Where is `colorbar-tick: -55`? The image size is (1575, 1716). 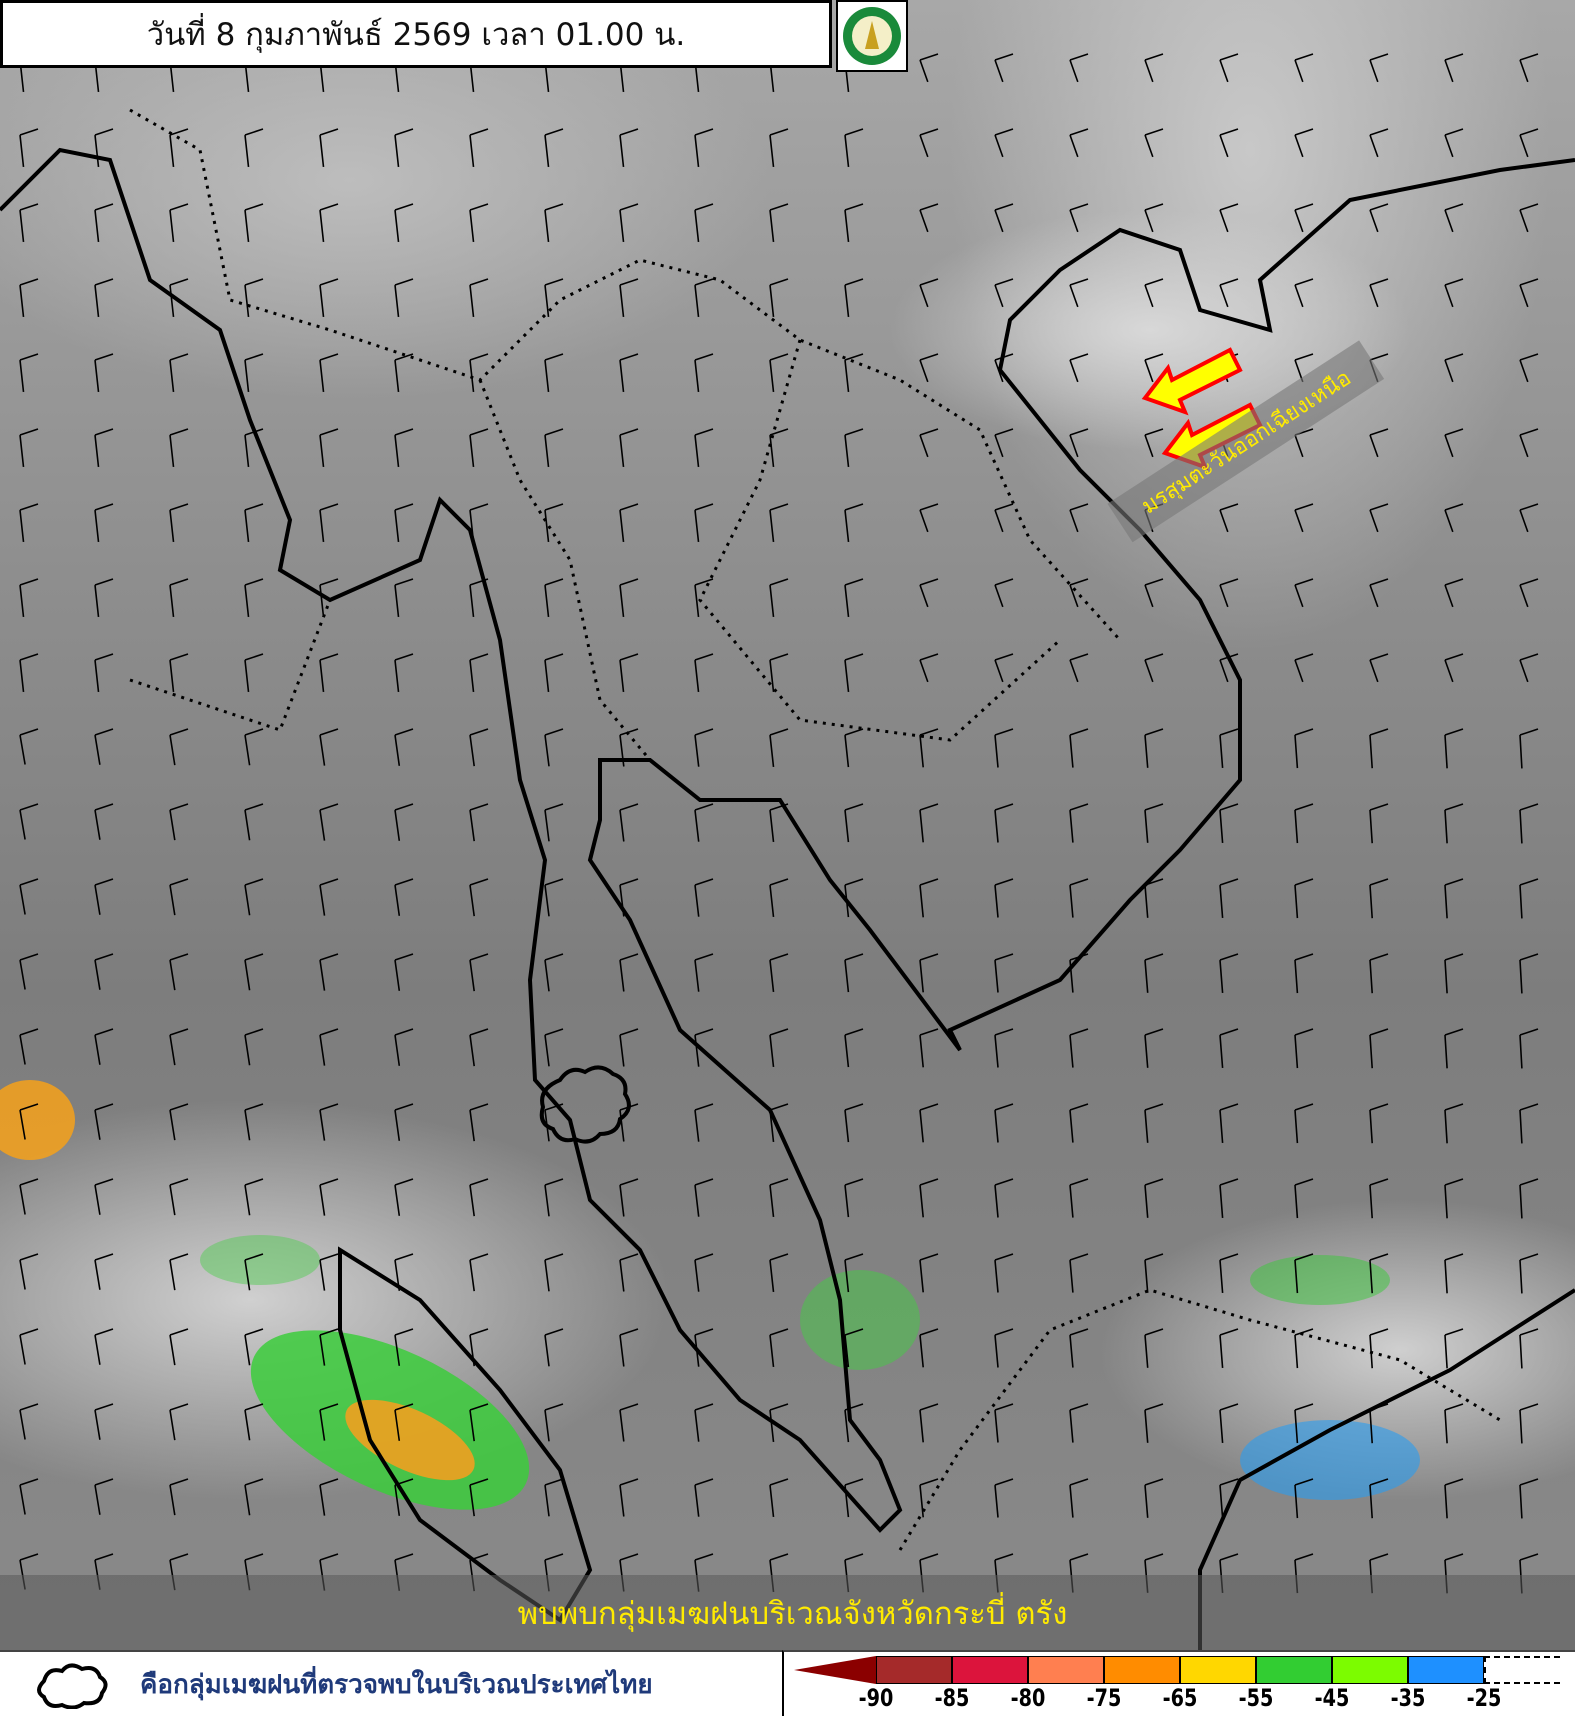 colorbar-tick: -55 is located at coordinates (1256, 1698).